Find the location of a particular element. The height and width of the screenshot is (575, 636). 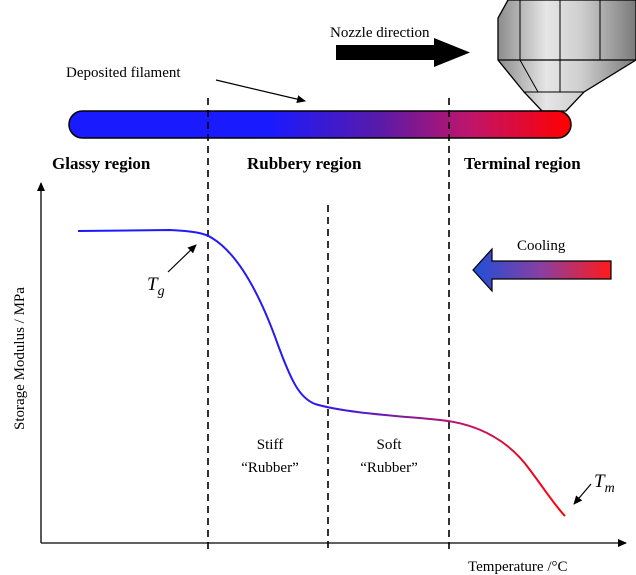

print-nozzle-icon is located at coordinates (566, 56).